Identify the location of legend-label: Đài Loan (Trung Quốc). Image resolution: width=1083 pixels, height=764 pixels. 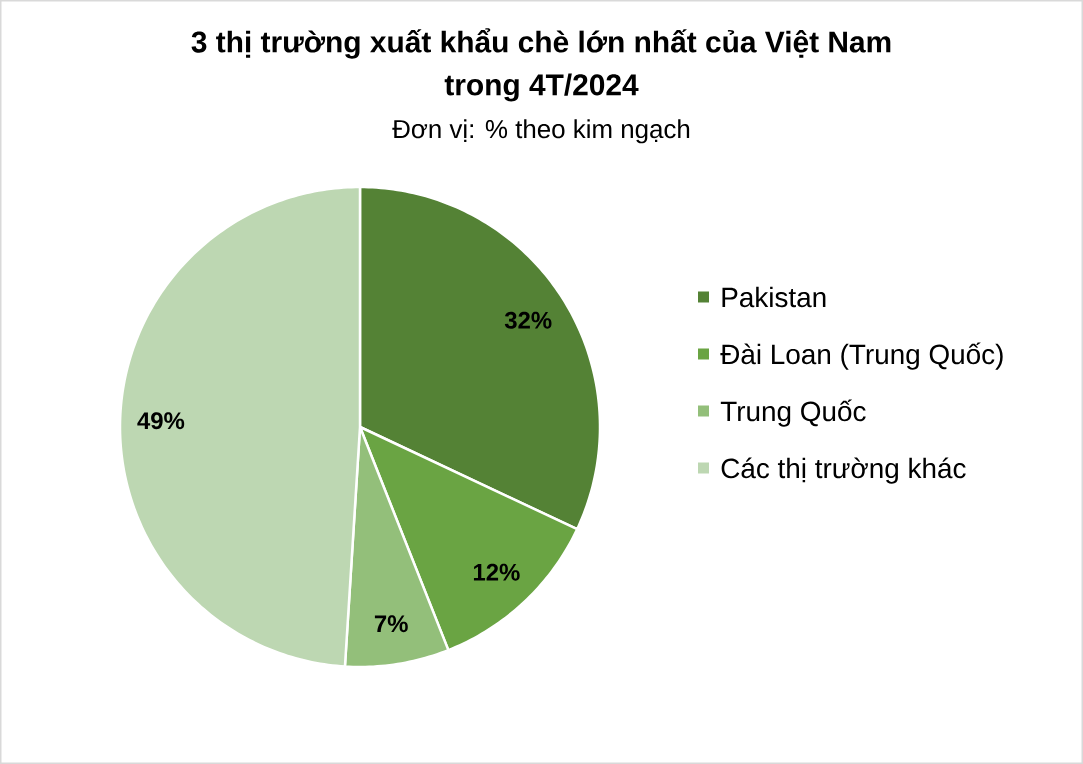
(861, 356).